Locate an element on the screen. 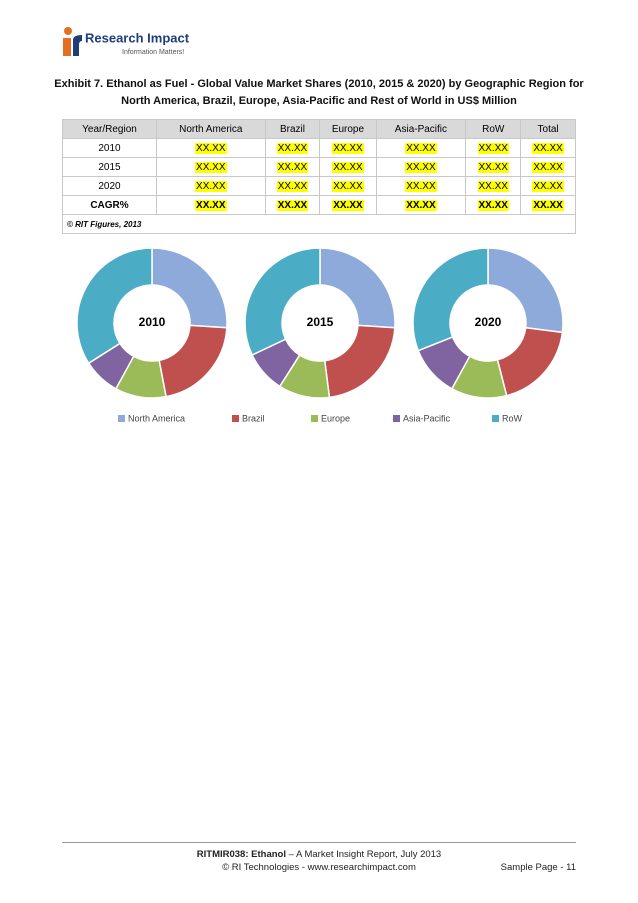 The image size is (638, 903). logo-bar is located at coordinates (67, 47).